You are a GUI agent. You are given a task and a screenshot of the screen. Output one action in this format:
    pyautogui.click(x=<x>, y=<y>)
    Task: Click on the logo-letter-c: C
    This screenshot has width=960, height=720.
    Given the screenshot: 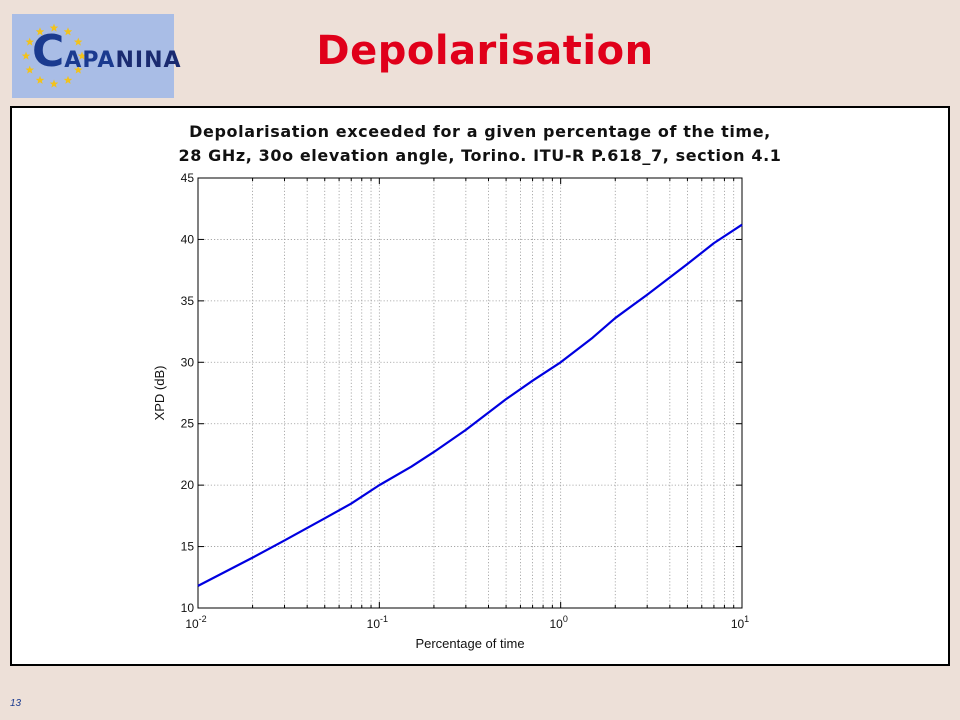 What is the action you would take?
    pyautogui.click(x=48, y=51)
    